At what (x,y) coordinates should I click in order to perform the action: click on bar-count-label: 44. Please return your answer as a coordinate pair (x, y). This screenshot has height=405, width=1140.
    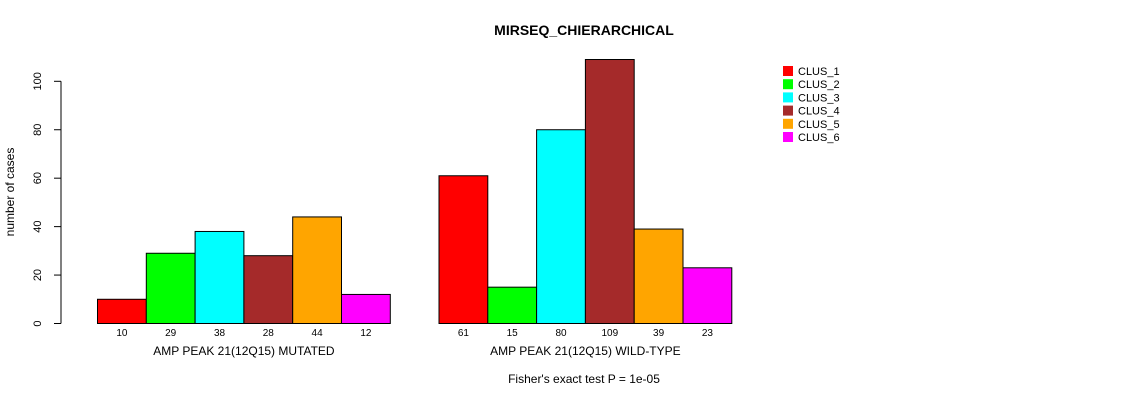
    Looking at the image, I should click on (318, 333).